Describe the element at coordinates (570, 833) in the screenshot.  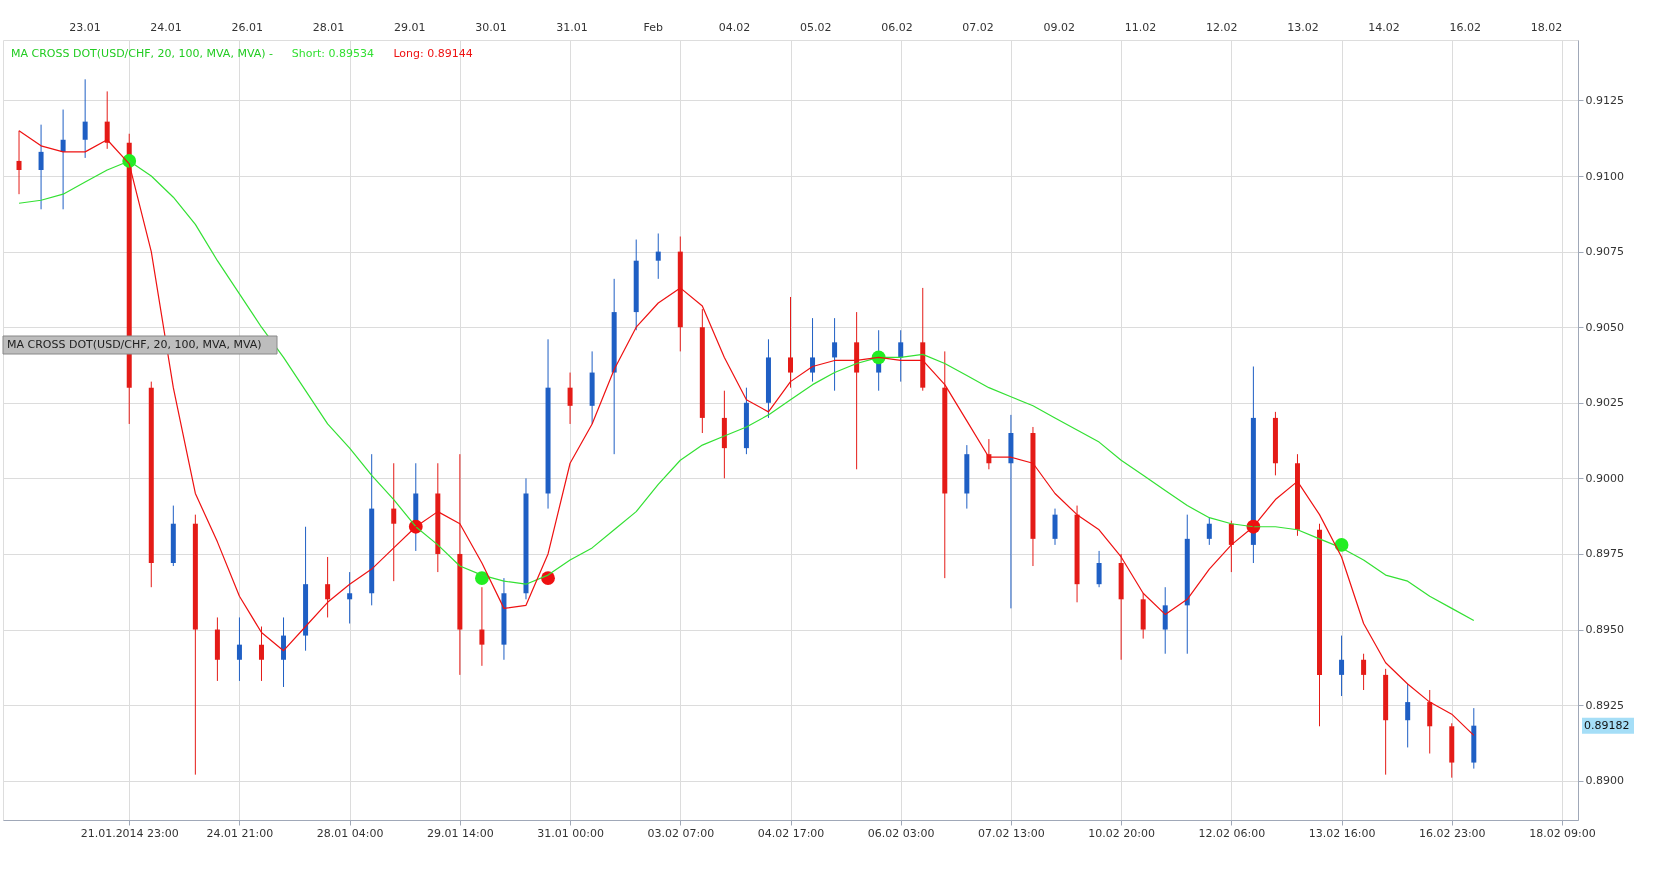
I see `x-tick-label: 31.01 00:00` at that location.